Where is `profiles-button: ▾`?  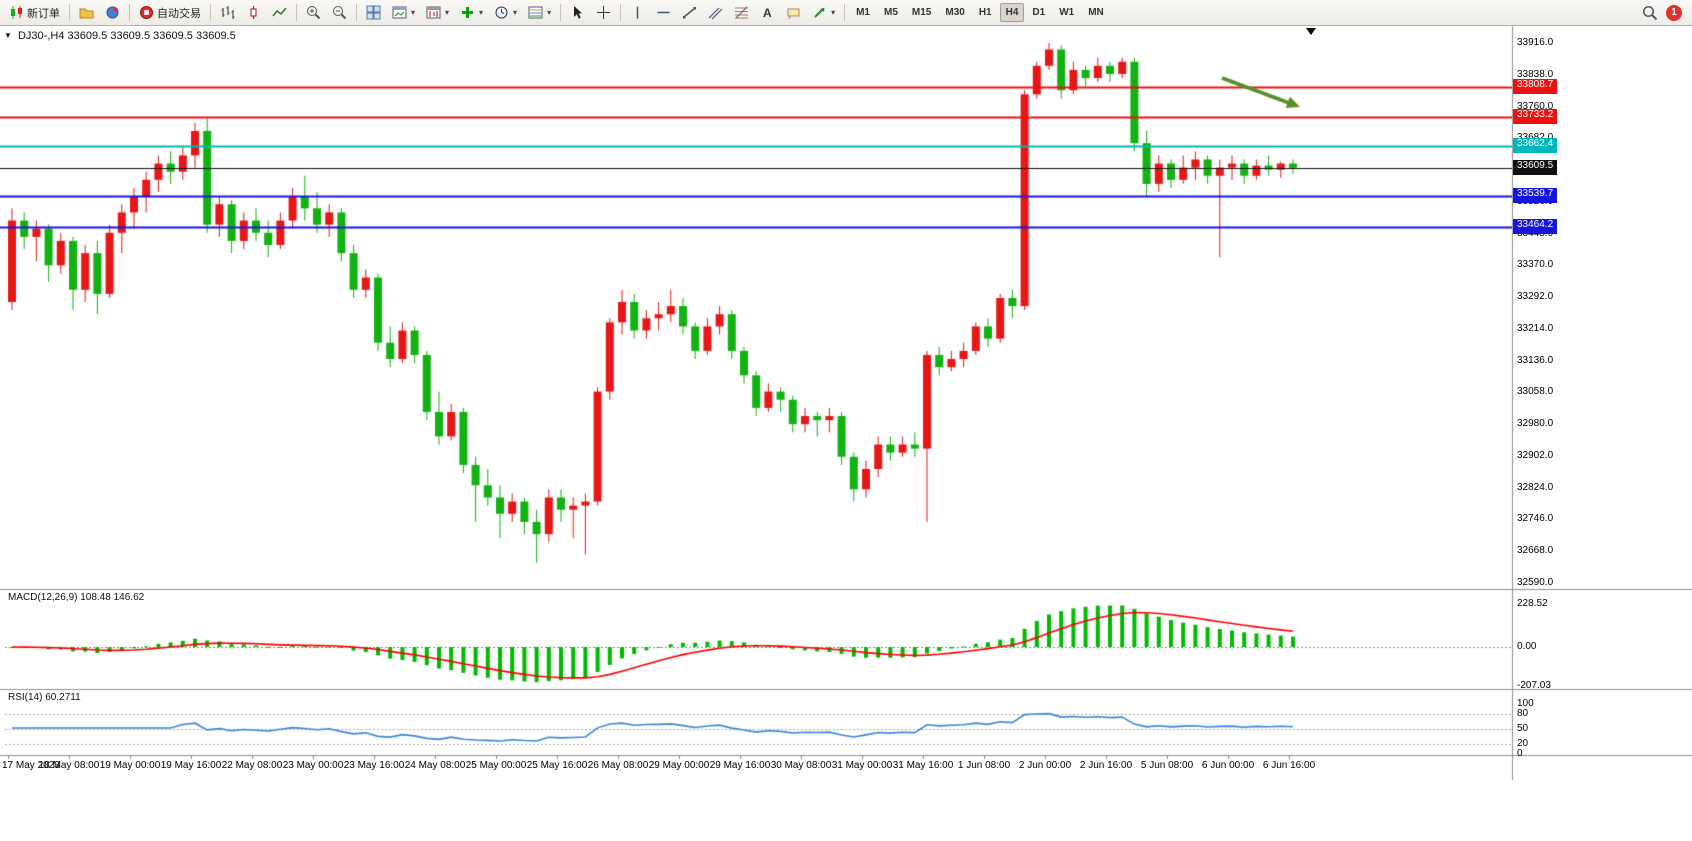
profiles-button: ▾ is located at coordinates (437, 12).